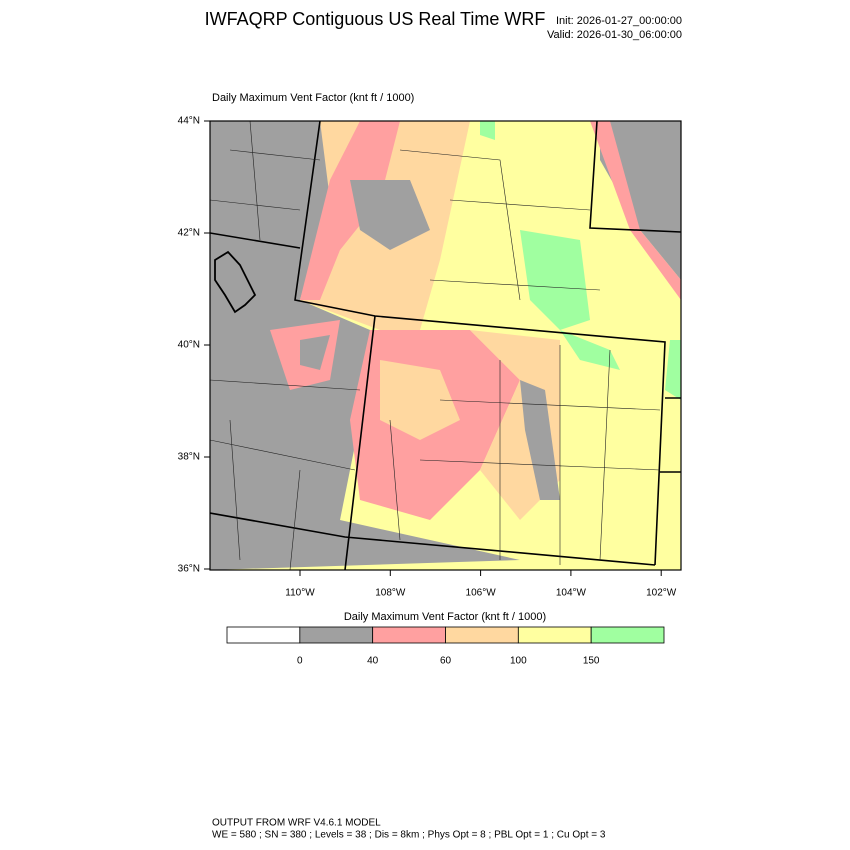 Image resolution: width=850 pixels, height=850 pixels. Describe the element at coordinates (189, 457) in the screenshot. I see `lat-label: 38°N` at that location.